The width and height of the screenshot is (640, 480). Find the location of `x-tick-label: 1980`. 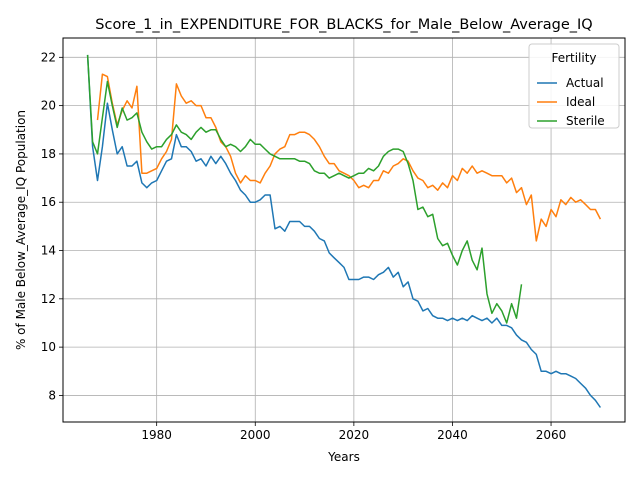

x-tick-label: 1980 is located at coordinates (156, 435).